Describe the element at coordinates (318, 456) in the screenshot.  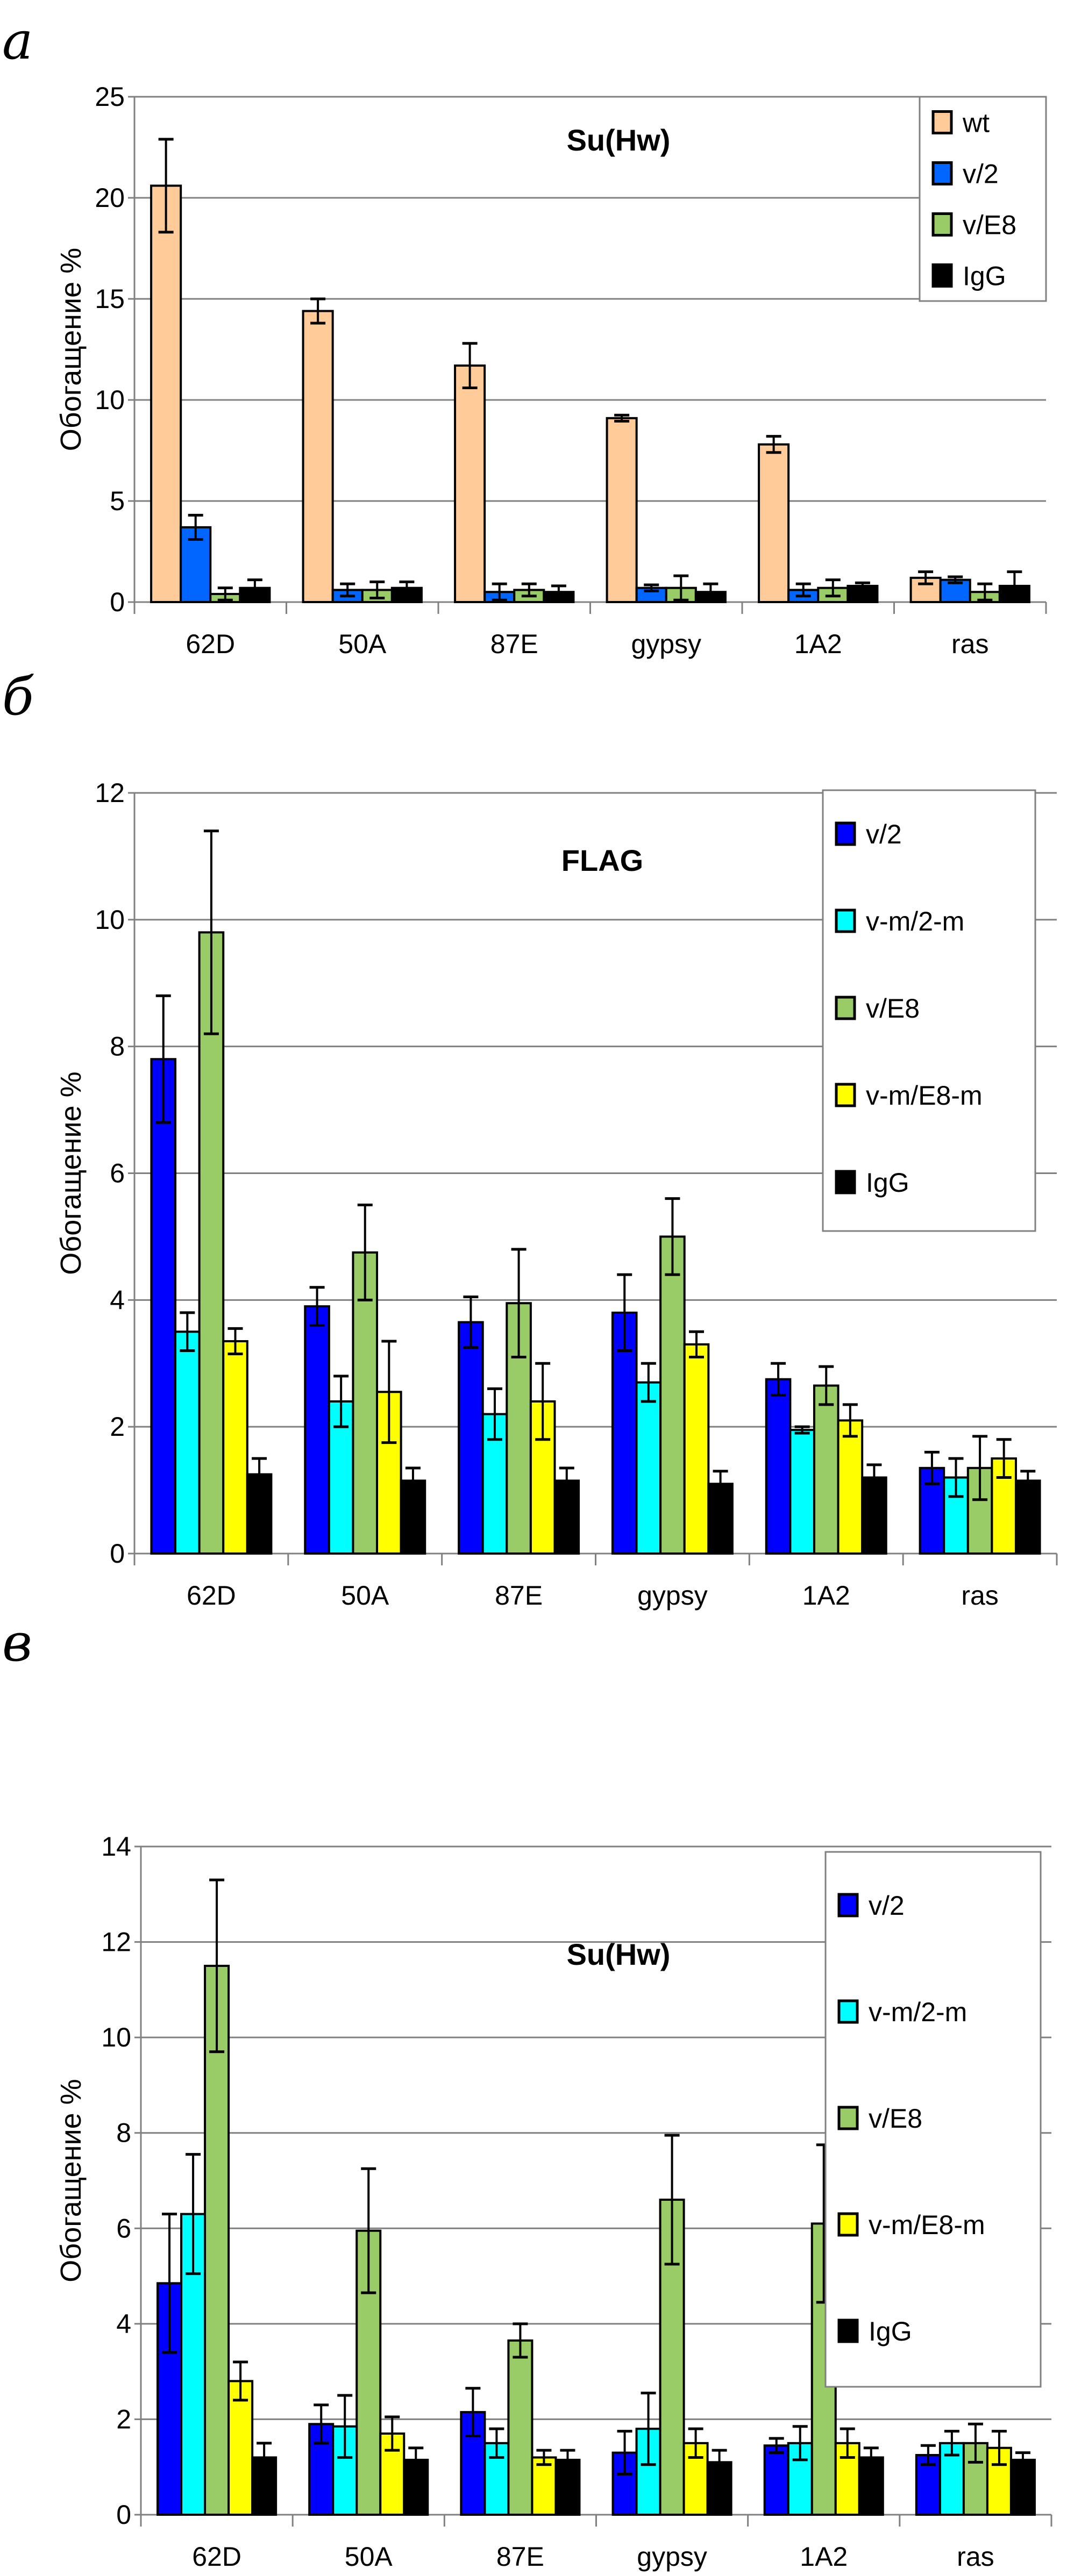
I see `bar-wt-50a` at that location.